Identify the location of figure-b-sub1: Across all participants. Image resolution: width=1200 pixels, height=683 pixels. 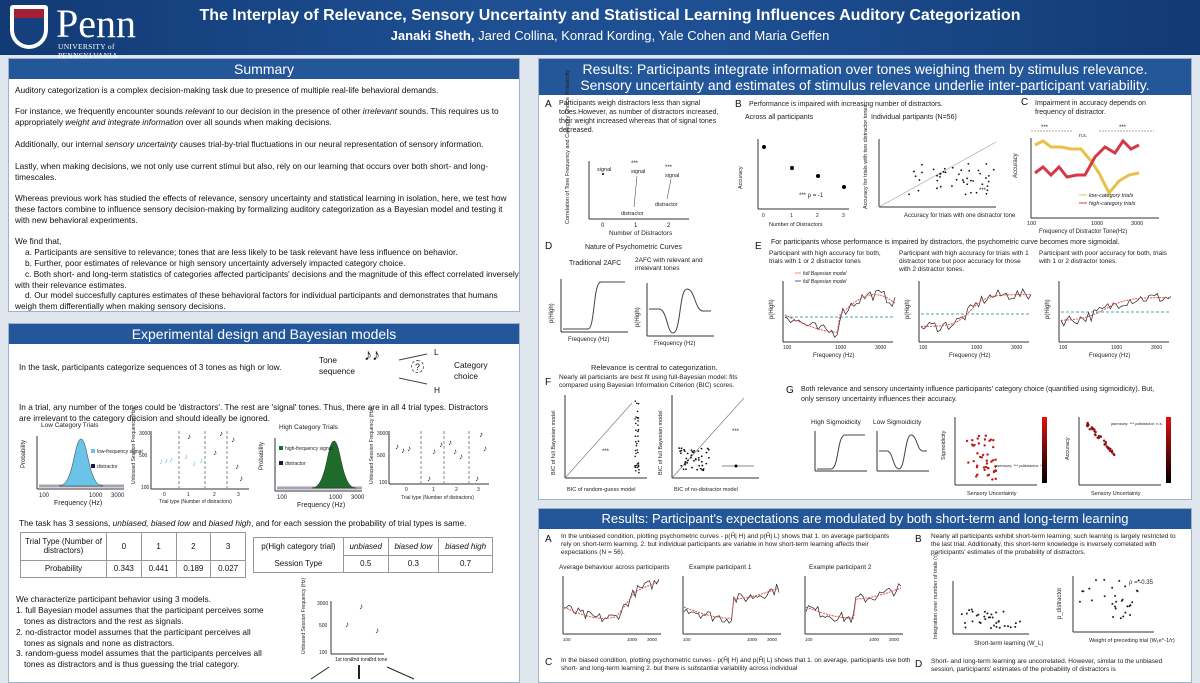
(779, 117).